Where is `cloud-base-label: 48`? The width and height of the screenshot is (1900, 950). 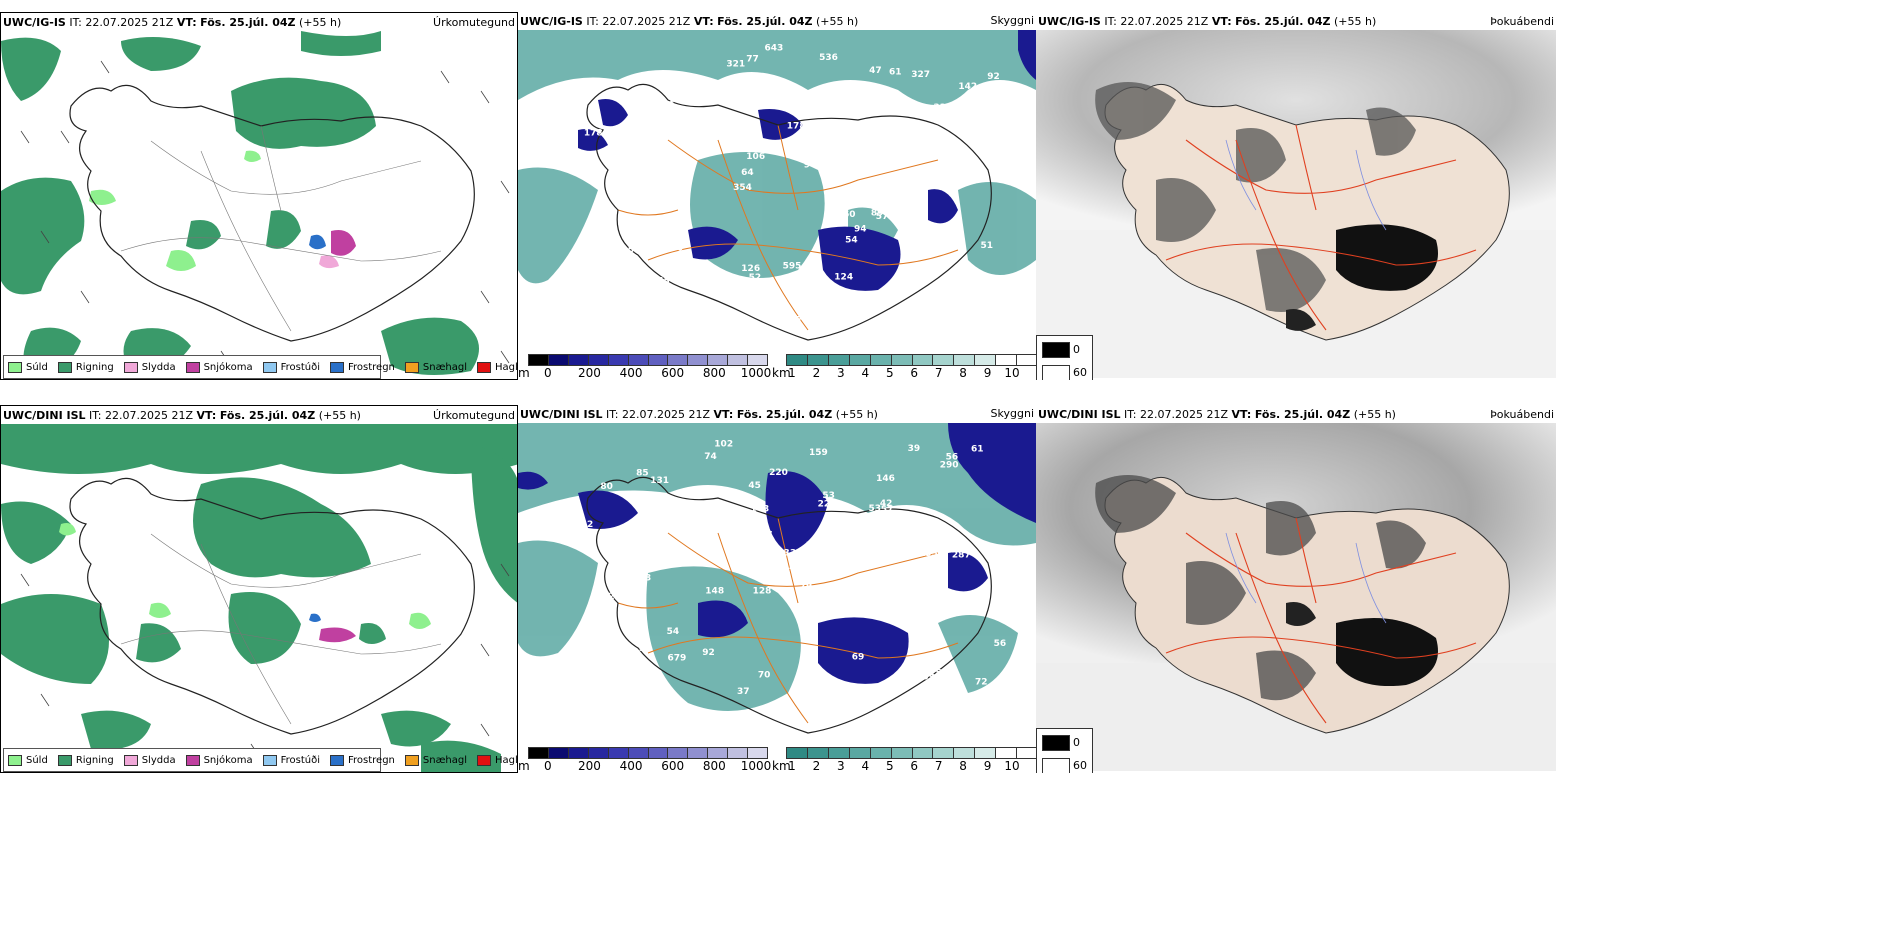 cloud-base-label: 48 is located at coordinates (675, 302).